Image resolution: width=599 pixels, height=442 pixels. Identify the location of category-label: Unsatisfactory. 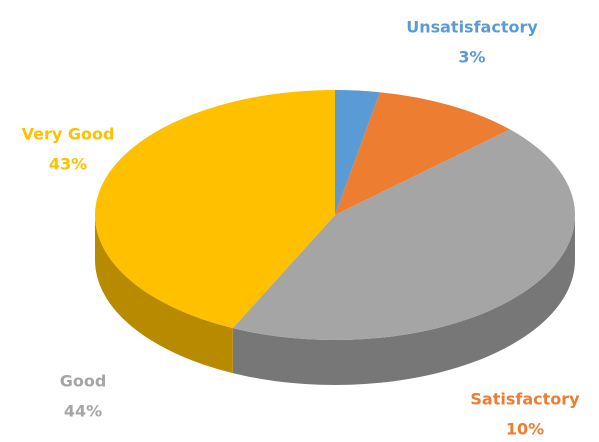
(472, 27).